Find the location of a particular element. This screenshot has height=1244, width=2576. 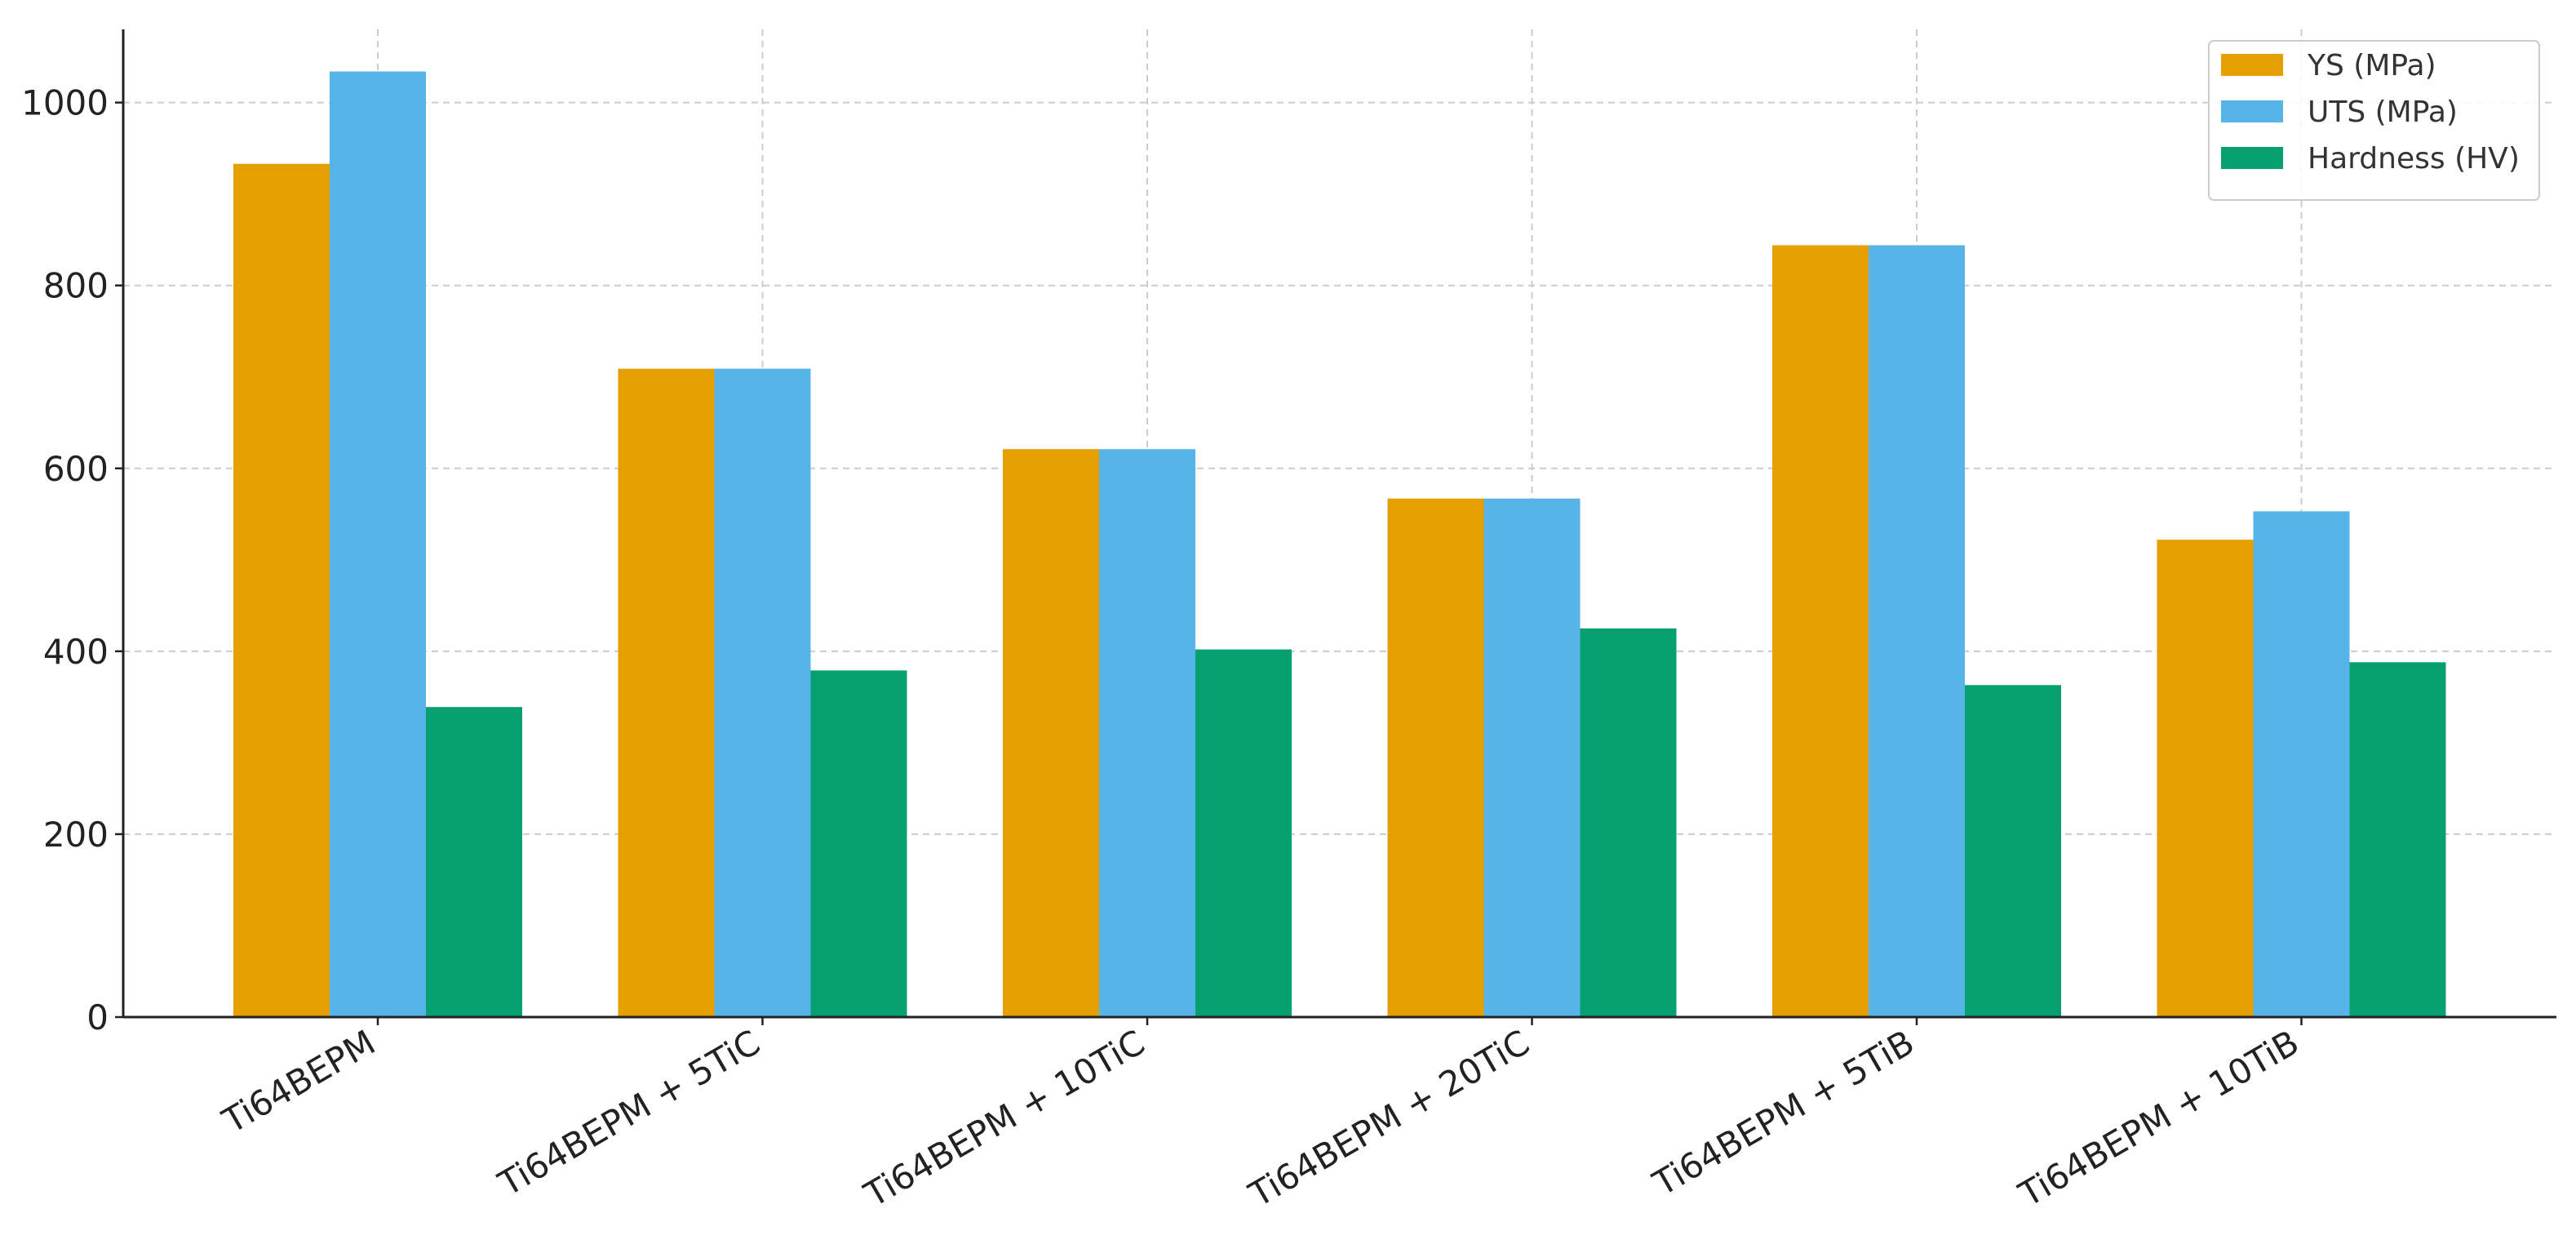

x-tick-label: Ti64BEPM is located at coordinates (298, 1081).